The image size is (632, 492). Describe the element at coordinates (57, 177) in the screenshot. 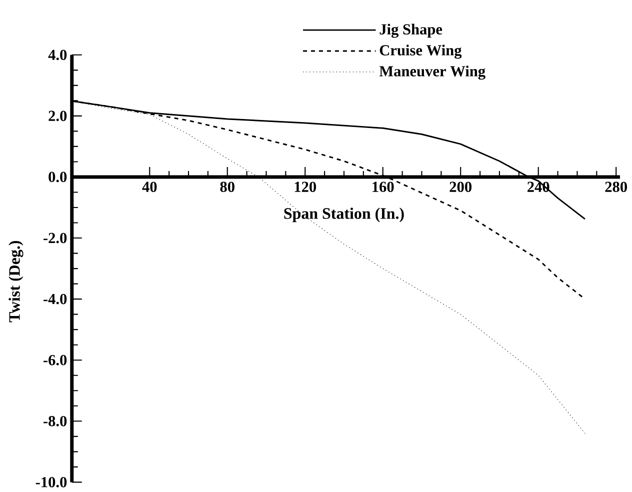

I see `y-tick-label: 0.0` at that location.